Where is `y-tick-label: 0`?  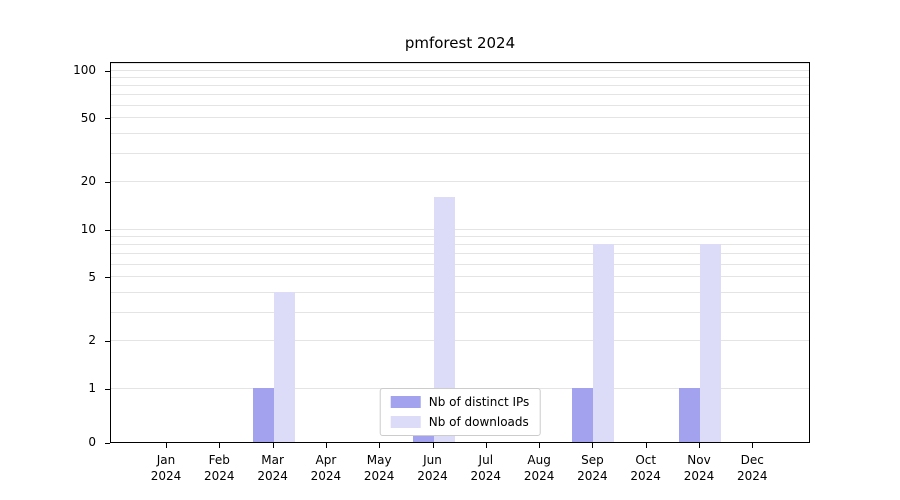
y-tick-label: 0 is located at coordinates (92, 442).